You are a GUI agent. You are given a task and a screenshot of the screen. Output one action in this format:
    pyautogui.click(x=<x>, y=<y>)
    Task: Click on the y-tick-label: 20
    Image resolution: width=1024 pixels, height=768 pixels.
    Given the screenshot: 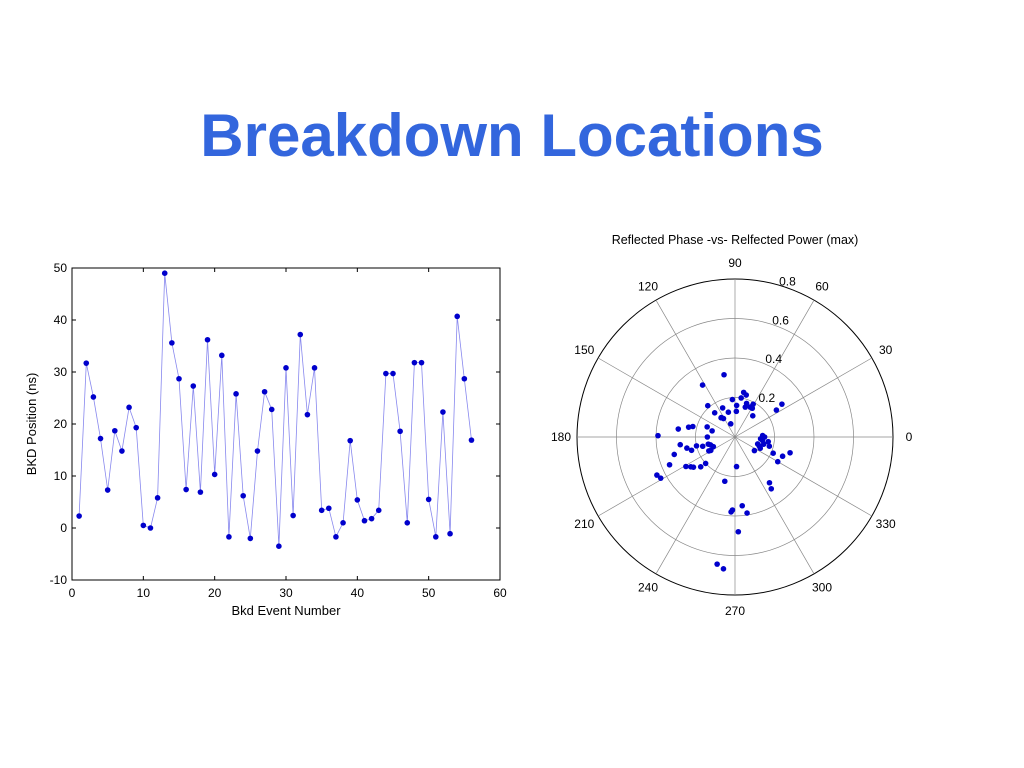 What is the action you would take?
    pyautogui.click(x=61, y=424)
    